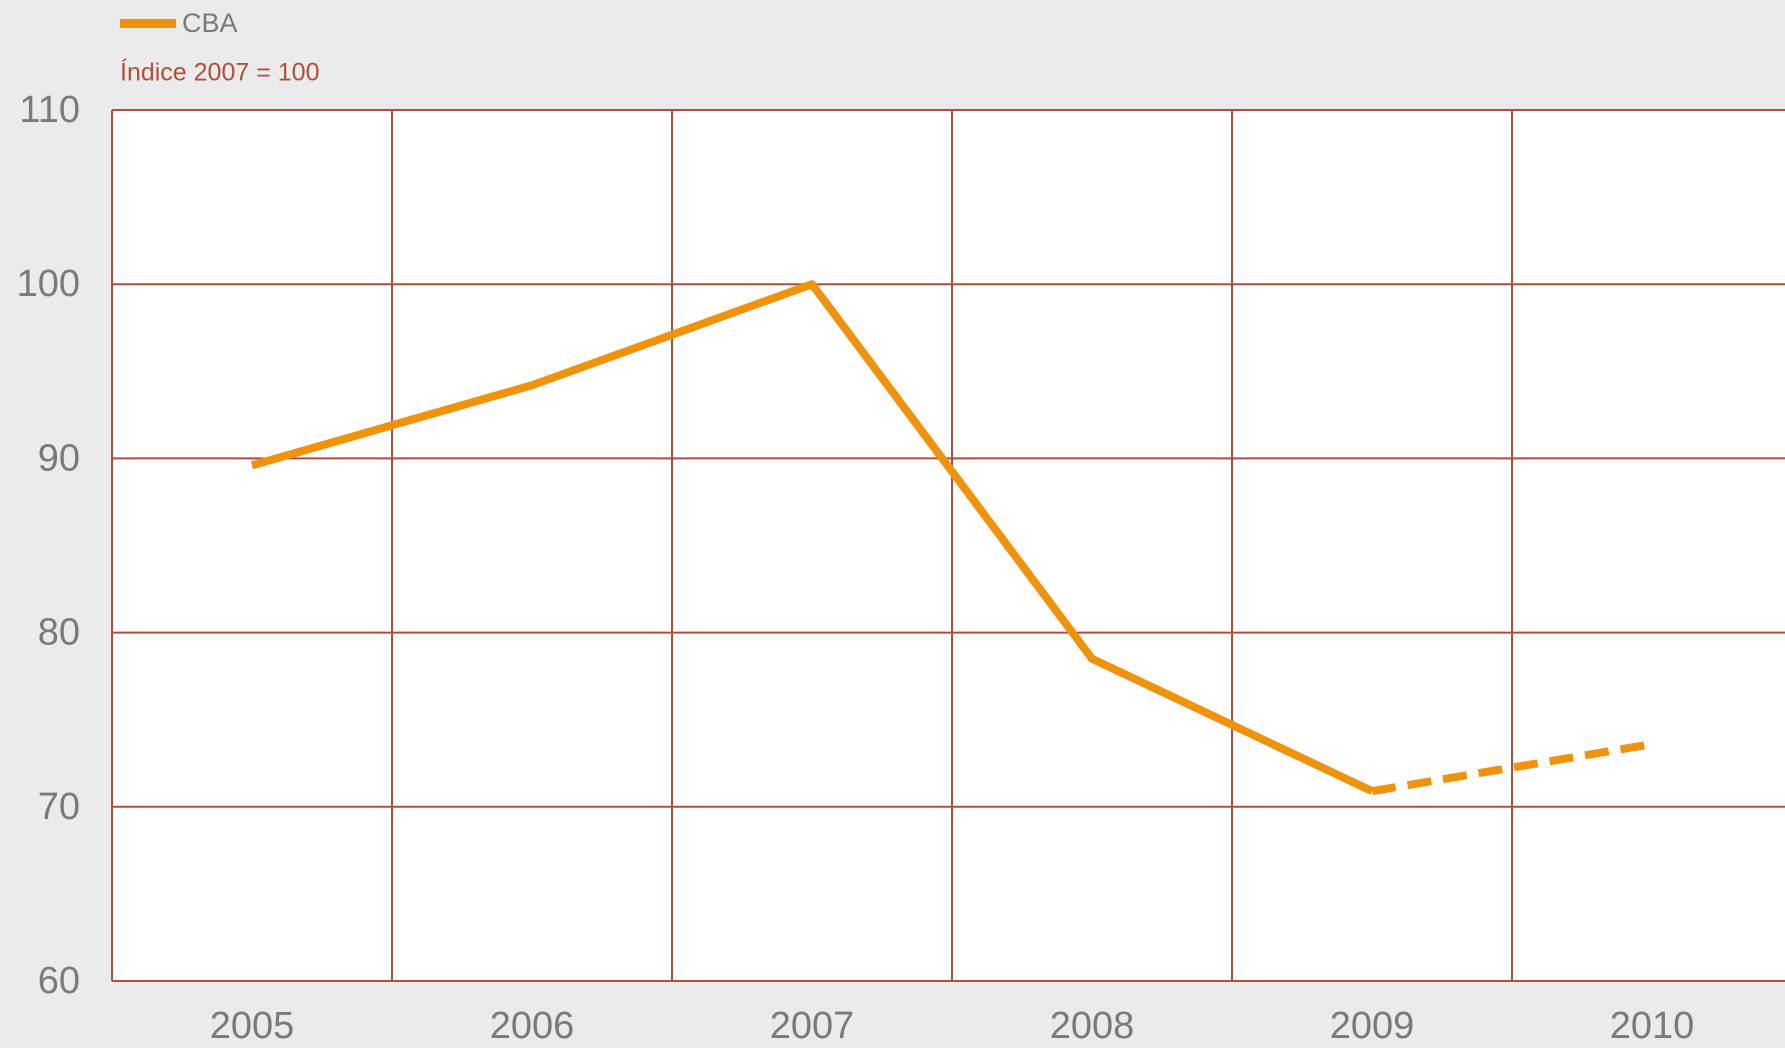 Image resolution: width=1785 pixels, height=1048 pixels. I want to click on x-tick-label: 2010, so click(1652, 1026).